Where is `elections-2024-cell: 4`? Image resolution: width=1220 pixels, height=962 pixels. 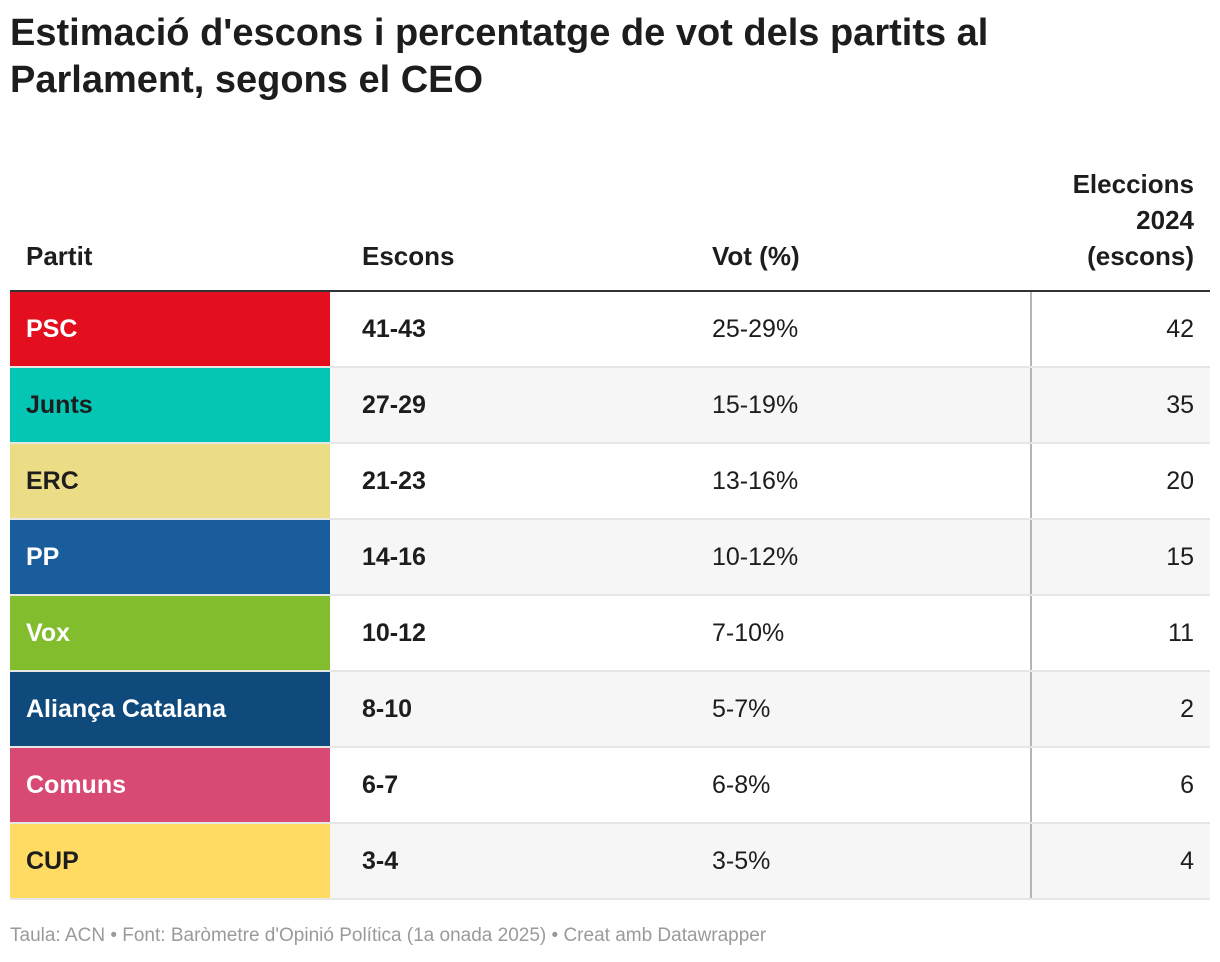 elections-2024-cell: 4 is located at coordinates (1120, 861).